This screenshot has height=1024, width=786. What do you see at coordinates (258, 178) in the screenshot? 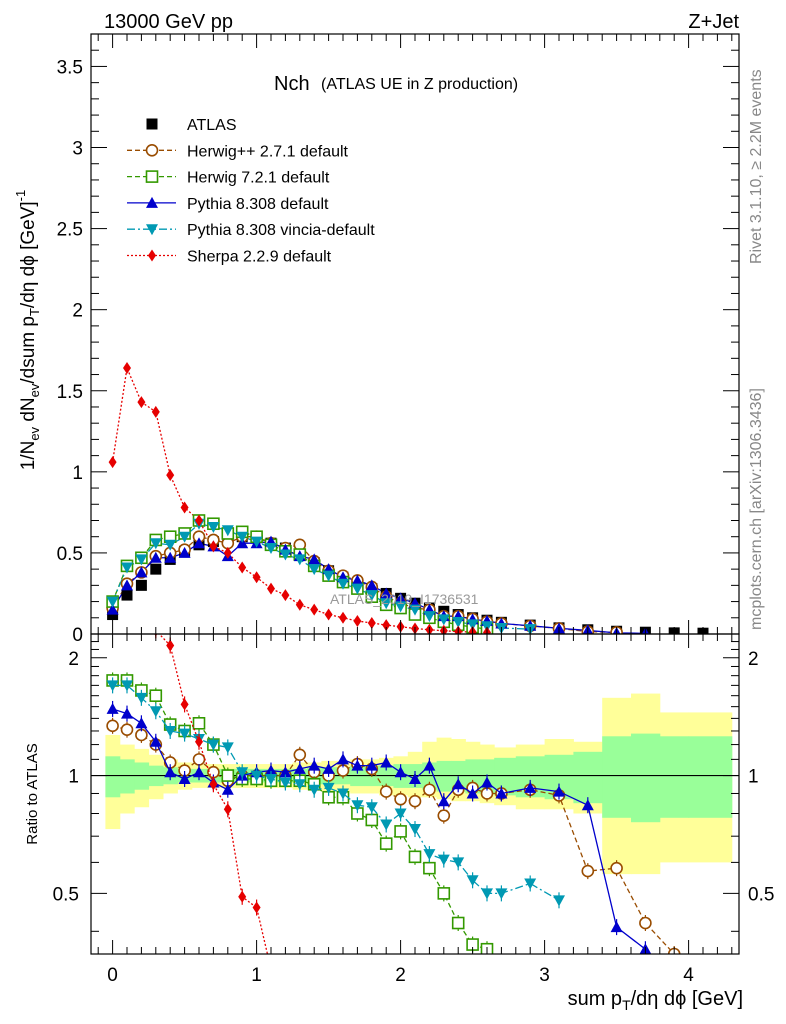
I see `legend-label-1: Herwig 7.2.1 default` at bounding box center [258, 178].